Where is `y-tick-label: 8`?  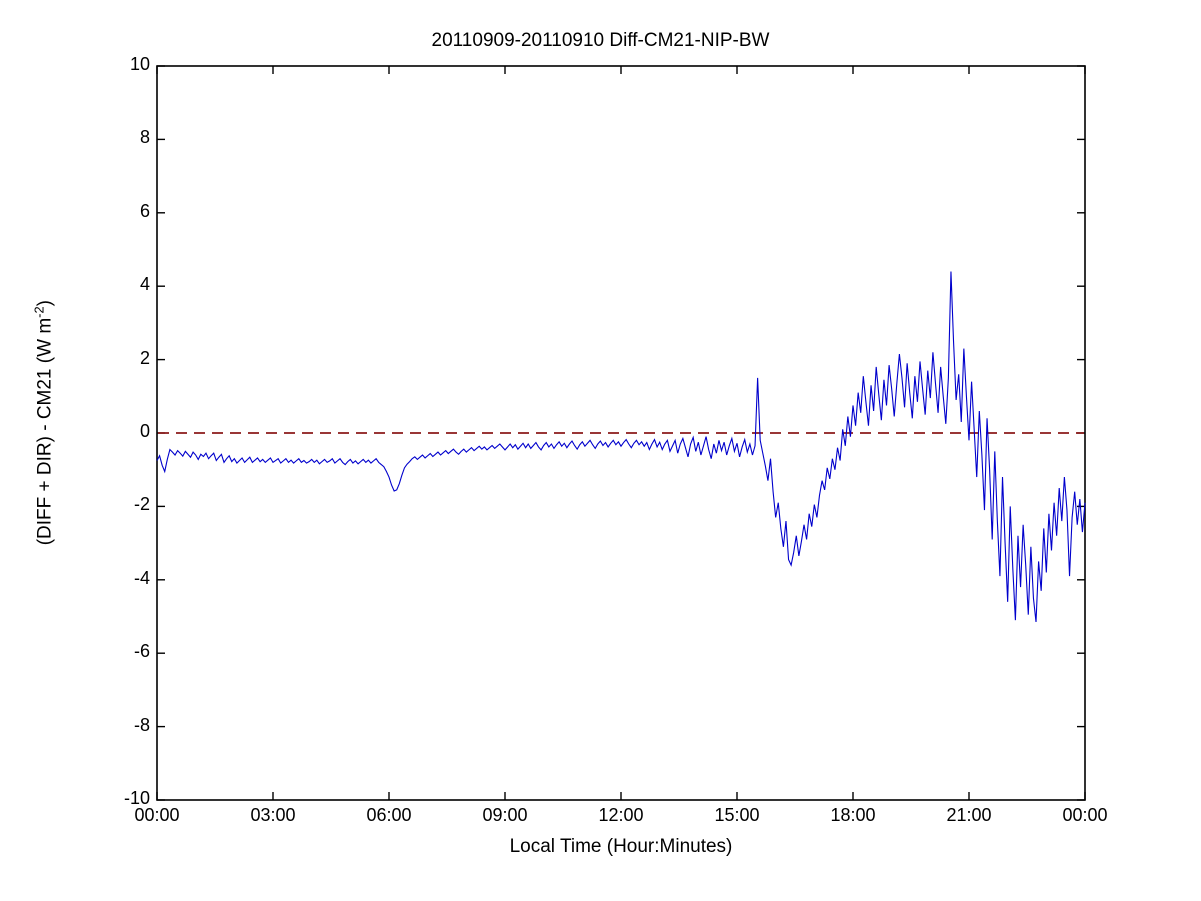
y-tick-label: 8 is located at coordinates (144, 137).